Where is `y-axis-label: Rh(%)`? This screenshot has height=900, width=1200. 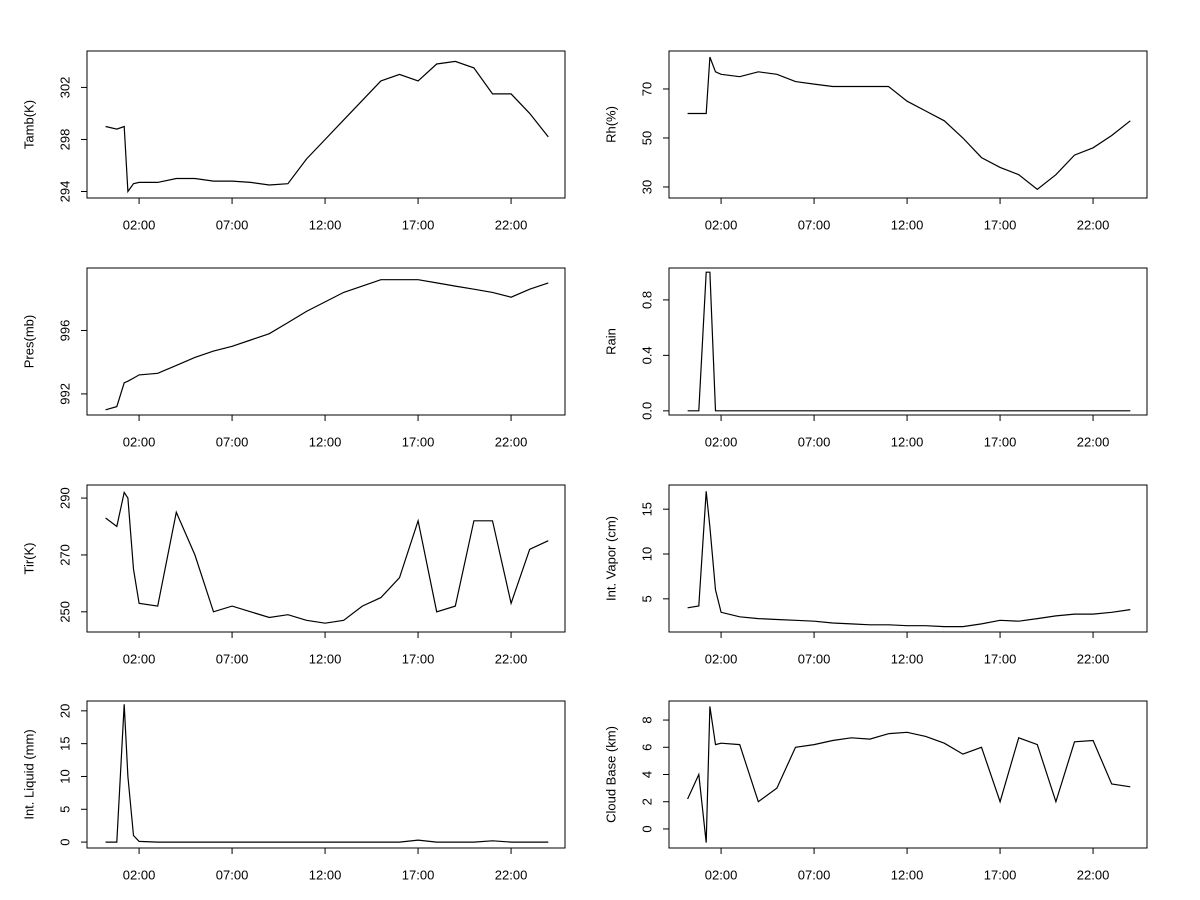 y-axis-label: Rh(%) is located at coordinates (610, 124).